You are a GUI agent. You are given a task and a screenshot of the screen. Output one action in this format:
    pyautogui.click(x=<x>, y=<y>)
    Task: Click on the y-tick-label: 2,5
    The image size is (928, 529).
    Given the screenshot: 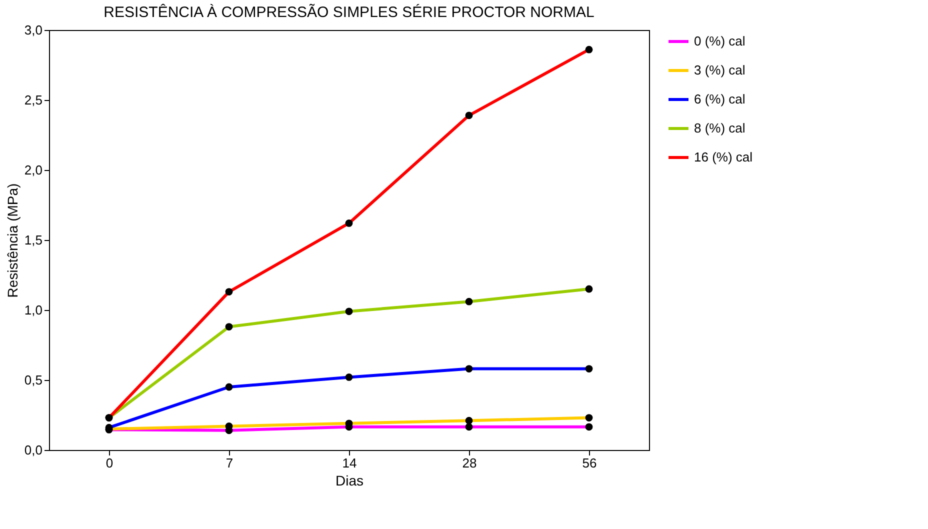 What is the action you would take?
    pyautogui.click(x=33, y=100)
    